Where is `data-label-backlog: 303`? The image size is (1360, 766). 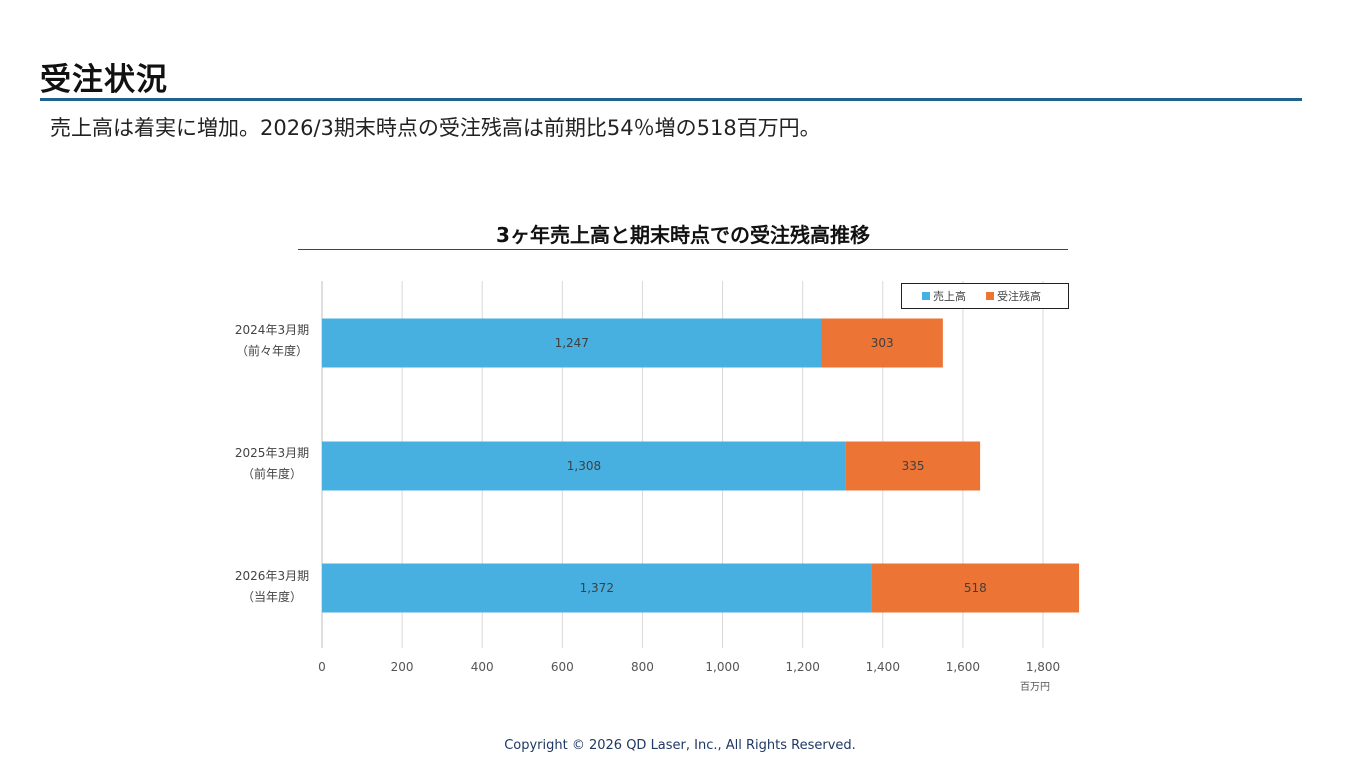 data-label-backlog: 303 is located at coordinates (882, 343).